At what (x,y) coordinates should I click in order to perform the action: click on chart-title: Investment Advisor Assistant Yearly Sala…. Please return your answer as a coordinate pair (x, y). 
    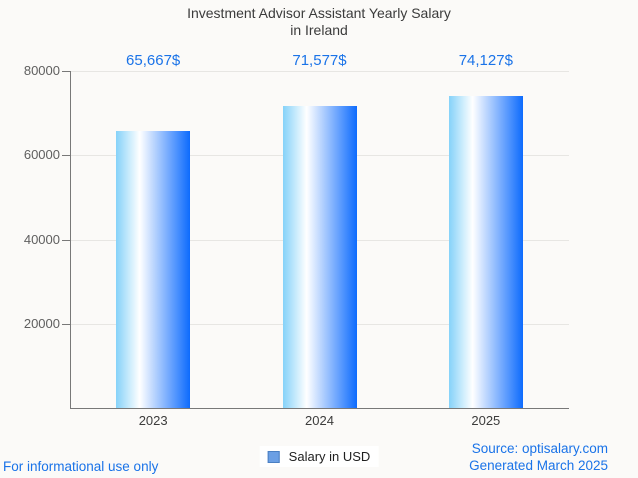
    Looking at the image, I should click on (319, 22).